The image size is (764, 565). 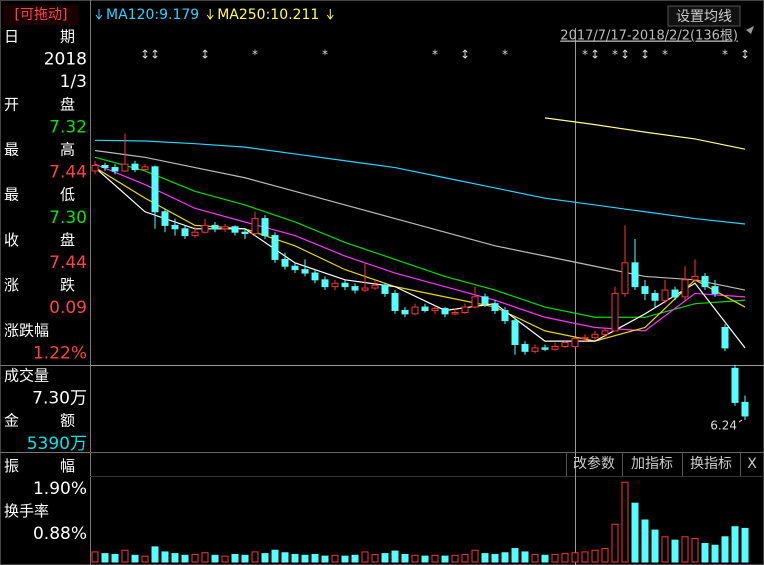 I want to click on field-value: 2018, so click(x=65, y=60).